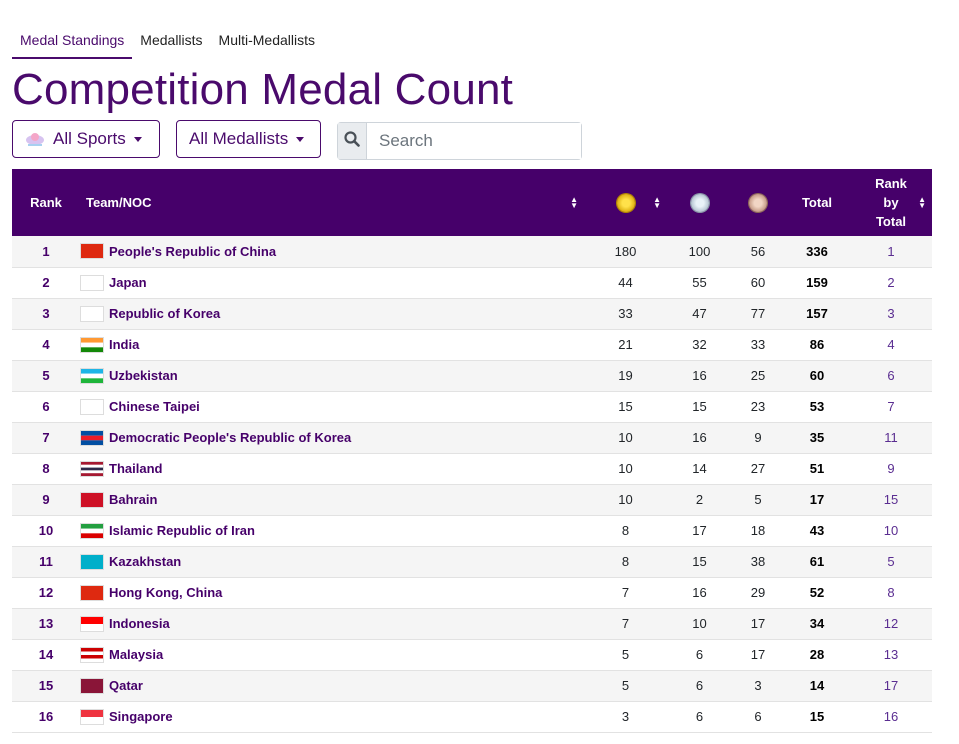  Describe the element at coordinates (699, 623) in the screenshot. I see `silver-count: 10` at that location.